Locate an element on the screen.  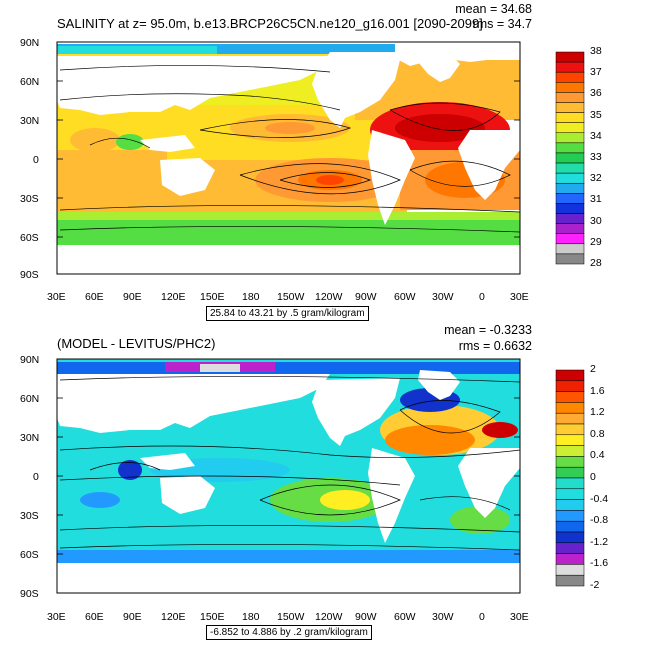
panel-1-lon-label: 30W is located at coordinates (443, 297).